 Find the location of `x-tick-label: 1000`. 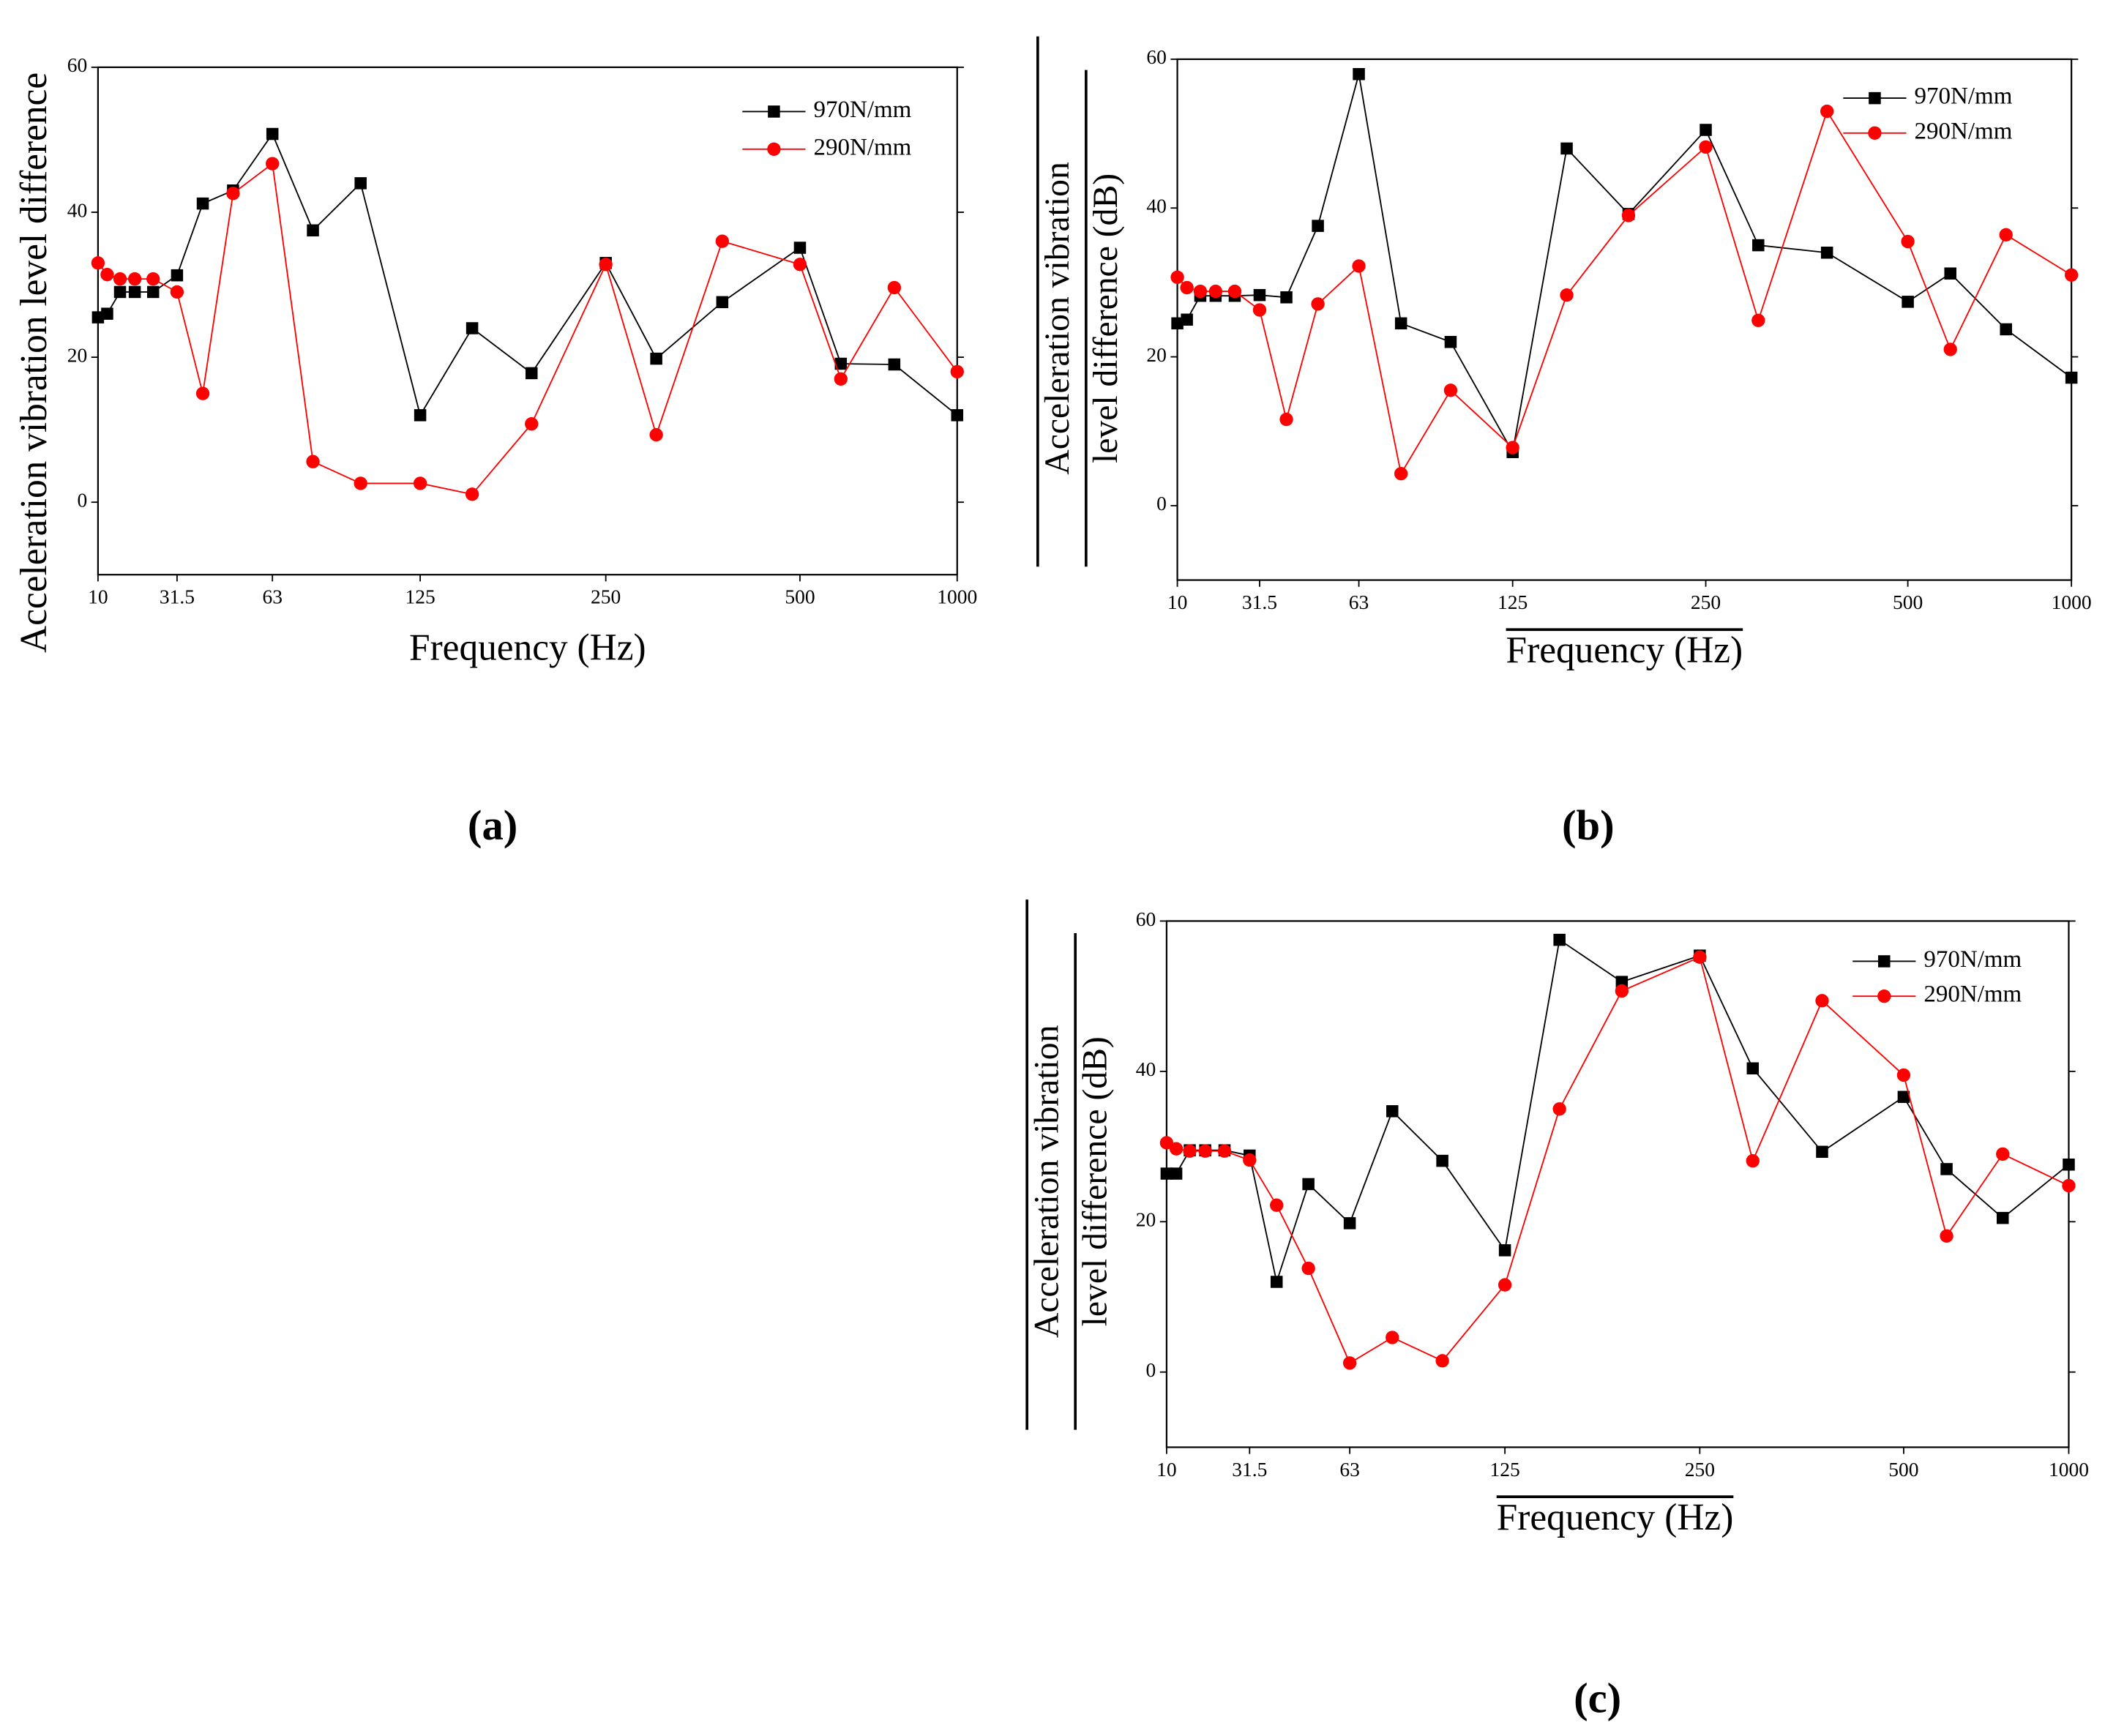

x-tick-label: 1000 is located at coordinates (957, 597).